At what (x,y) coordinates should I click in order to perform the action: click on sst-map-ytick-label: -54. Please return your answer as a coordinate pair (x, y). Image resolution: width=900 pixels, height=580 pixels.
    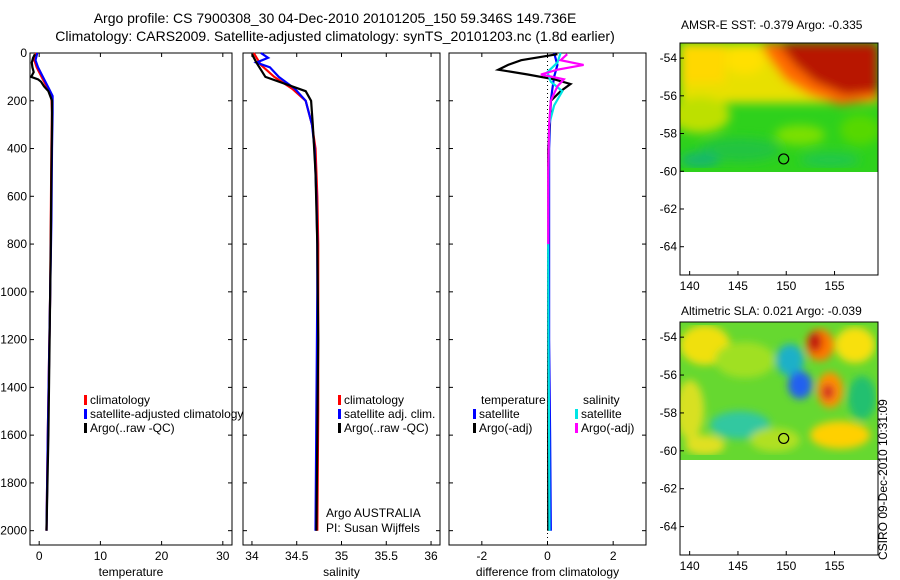
    Looking at the image, I should click on (669, 58).